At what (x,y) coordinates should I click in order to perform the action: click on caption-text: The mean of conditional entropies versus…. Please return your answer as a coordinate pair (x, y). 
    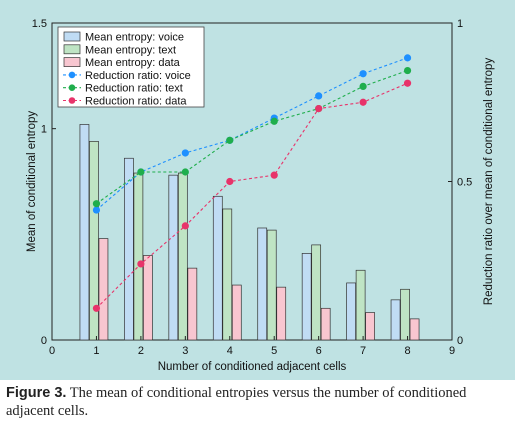
    Looking at the image, I should click on (236, 402).